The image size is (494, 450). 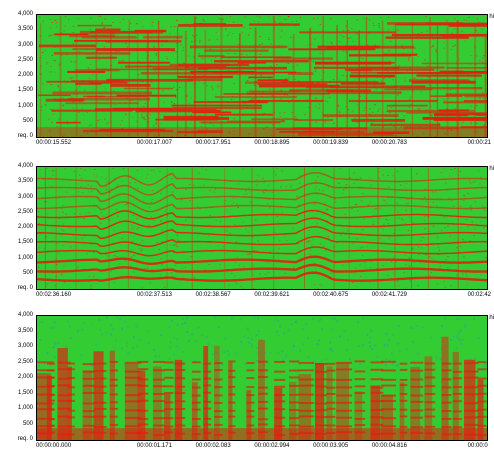 What do you see at coordinates (25, 315) in the screenshot?
I see `y-tick-label: 4,000` at bounding box center [25, 315].